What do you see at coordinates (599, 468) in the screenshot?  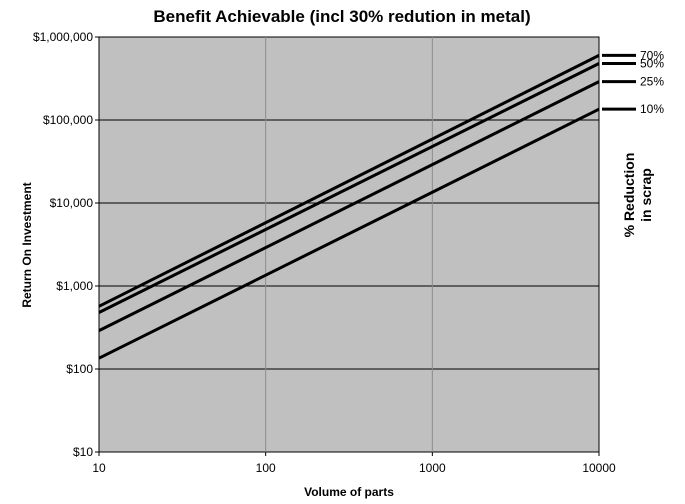 I see `x-tick-label: 10000` at bounding box center [599, 468].